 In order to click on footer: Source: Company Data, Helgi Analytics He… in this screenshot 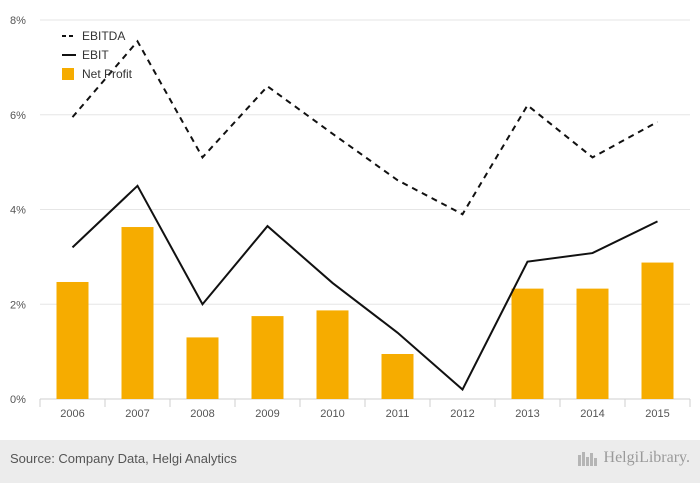, I will do `click(350, 461)`.